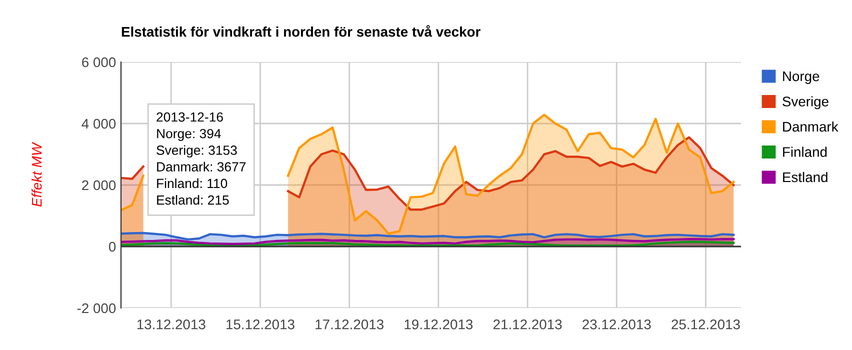 The image size is (852, 350). Describe the element at coordinates (810, 126) in the screenshot. I see `legend-label: Danmark` at that location.